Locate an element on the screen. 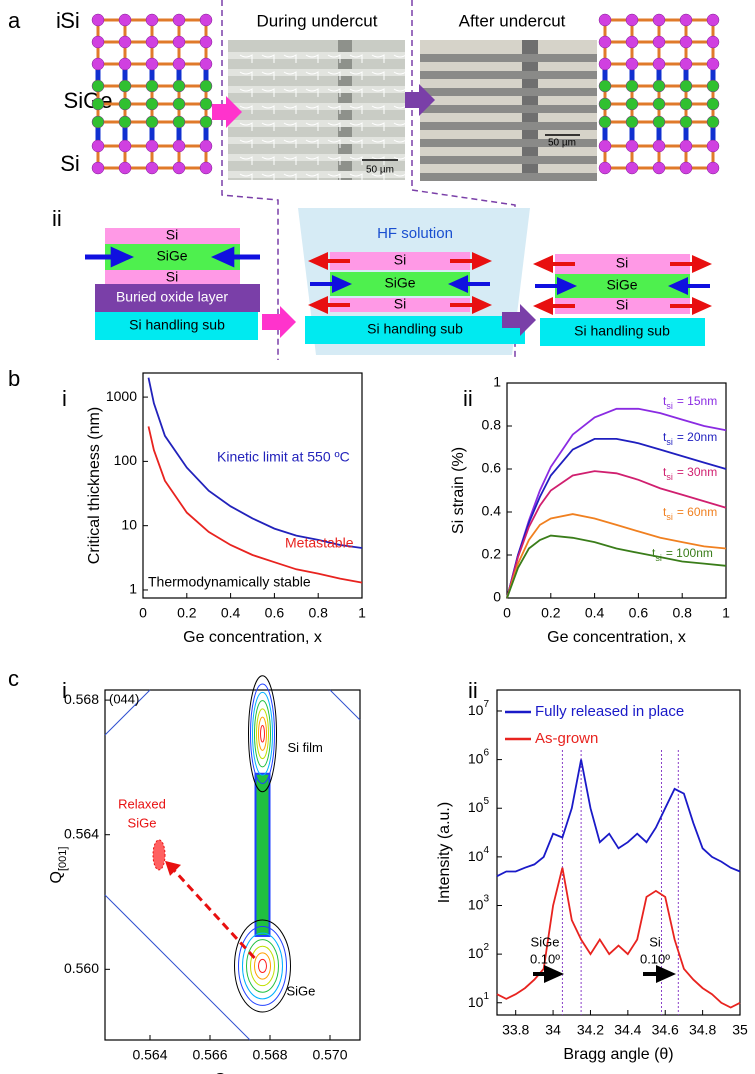  lattice-label: Si is located at coordinates (70, 20).